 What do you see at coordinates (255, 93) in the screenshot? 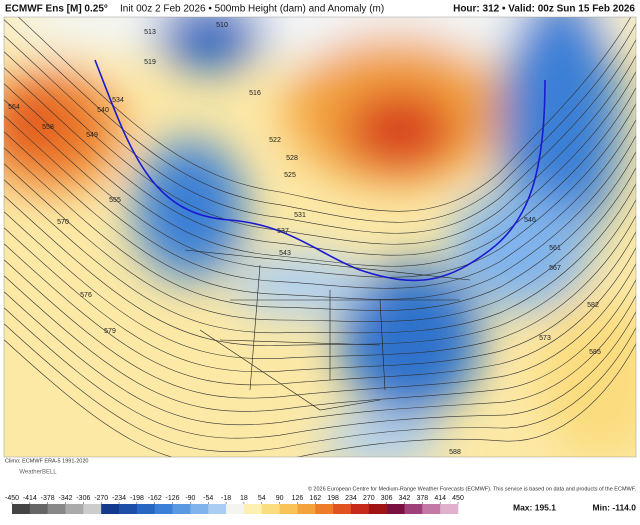
I see `contour-label: 516` at bounding box center [255, 93].